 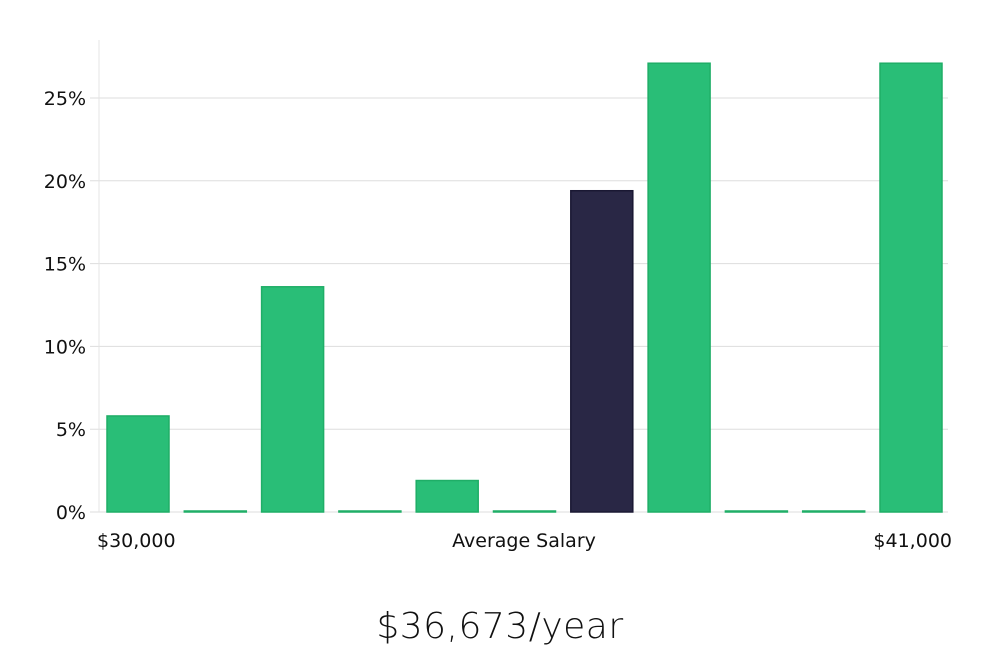 I want to click on y-tick-label: 20%, so click(x=65, y=182).